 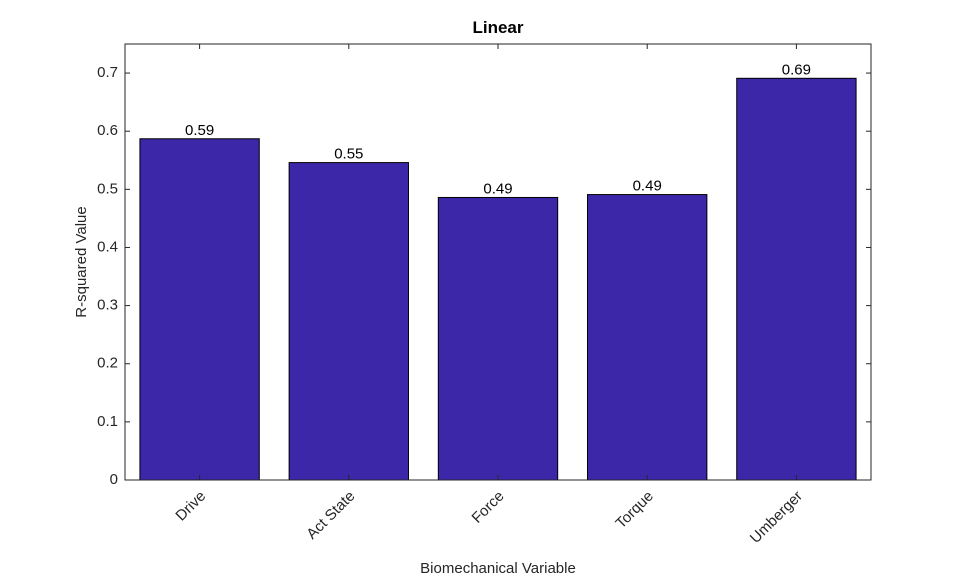 I want to click on x-tick-label: Force, so click(x=488, y=507).